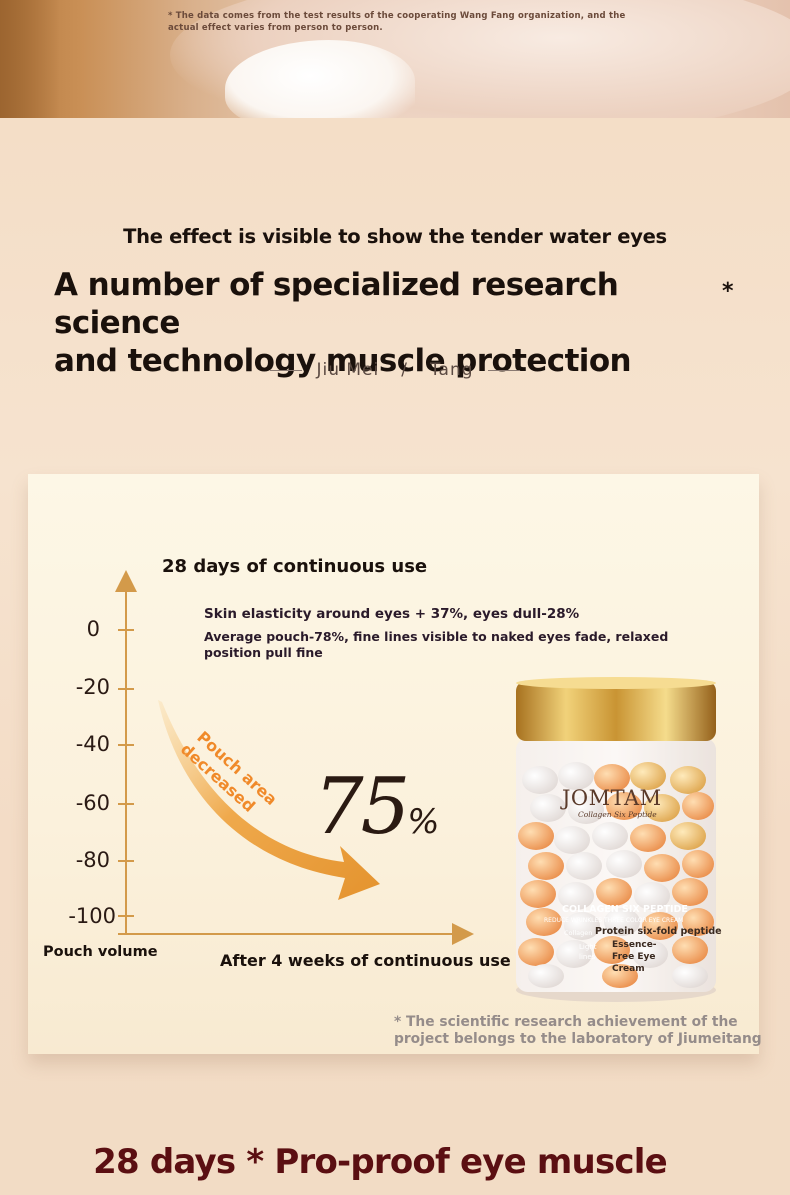 The image size is (790, 1195). What do you see at coordinates (395, 372) in the screenshot?
I see `brand-line: Jiu Mei / Tang` at bounding box center [395, 372].